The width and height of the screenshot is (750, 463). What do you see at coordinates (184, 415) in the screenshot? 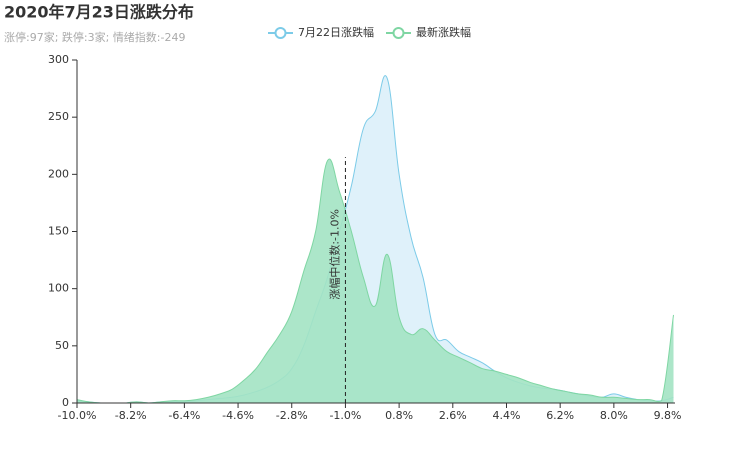
I see `x-tick-label: -6.4%` at bounding box center [184, 415].